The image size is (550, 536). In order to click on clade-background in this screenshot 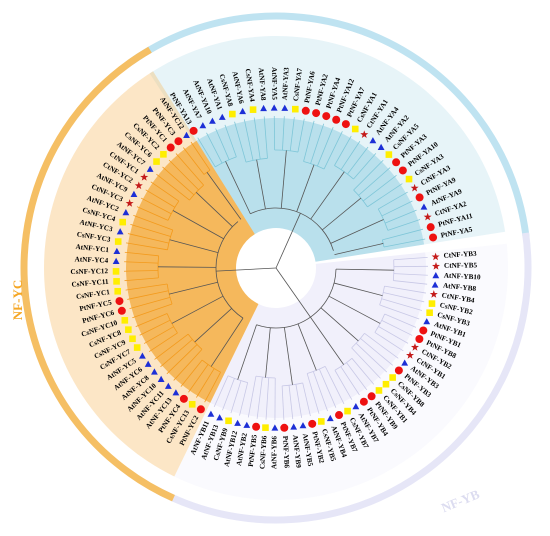, I will do `click(192, 271)`.